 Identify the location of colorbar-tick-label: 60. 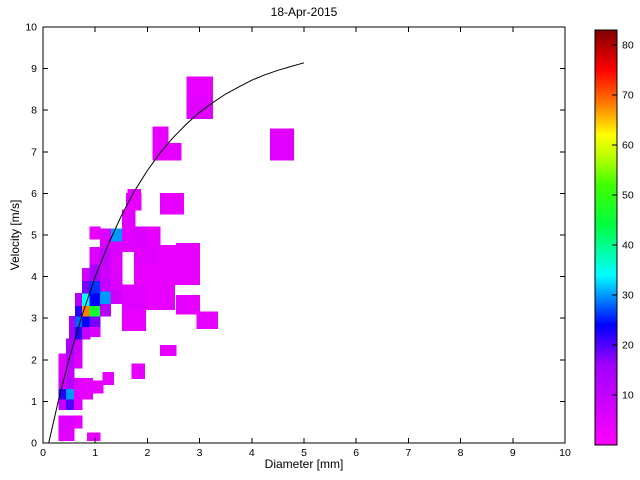
(628, 146).